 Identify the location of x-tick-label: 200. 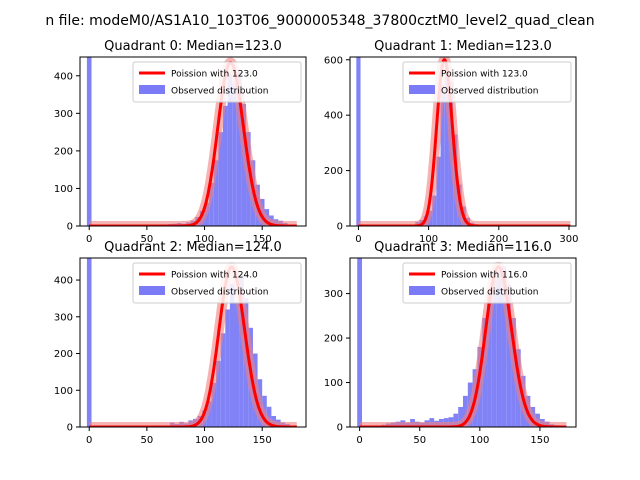
(498, 239).